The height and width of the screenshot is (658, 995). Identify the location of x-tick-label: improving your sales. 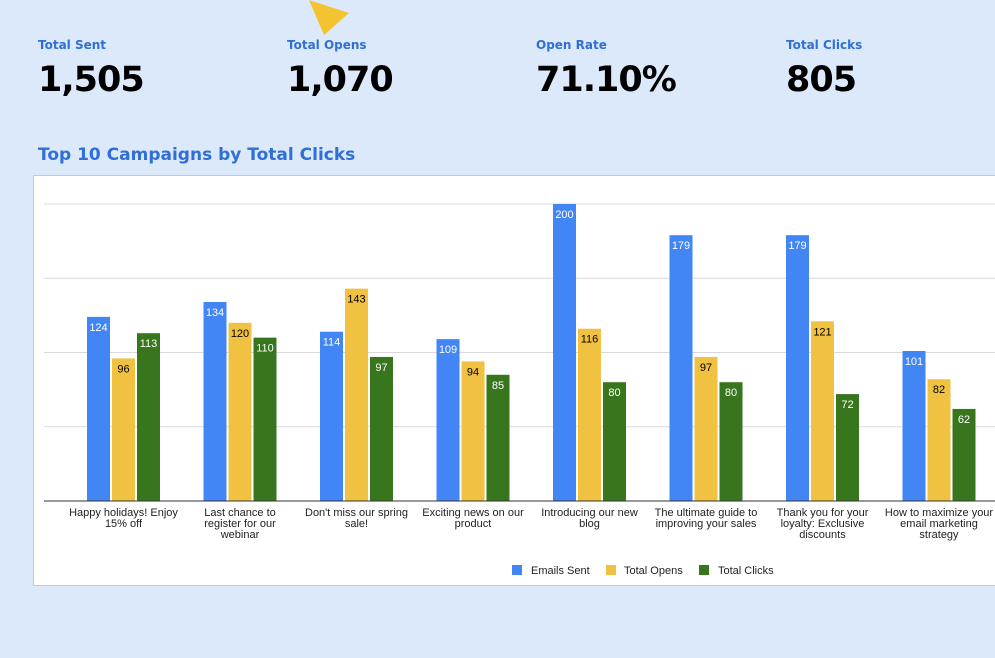
(706, 524).